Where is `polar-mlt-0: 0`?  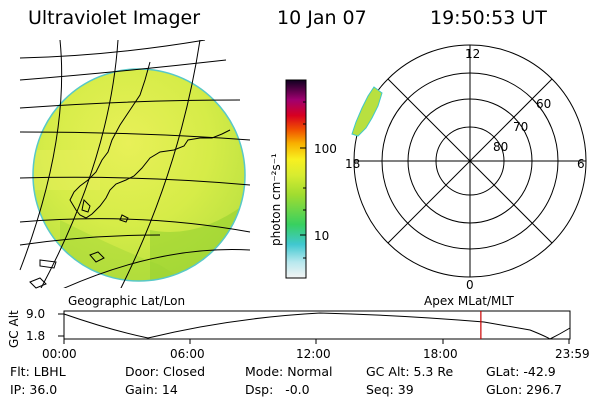
polar-mlt-0: 0 is located at coordinates (470, 285).